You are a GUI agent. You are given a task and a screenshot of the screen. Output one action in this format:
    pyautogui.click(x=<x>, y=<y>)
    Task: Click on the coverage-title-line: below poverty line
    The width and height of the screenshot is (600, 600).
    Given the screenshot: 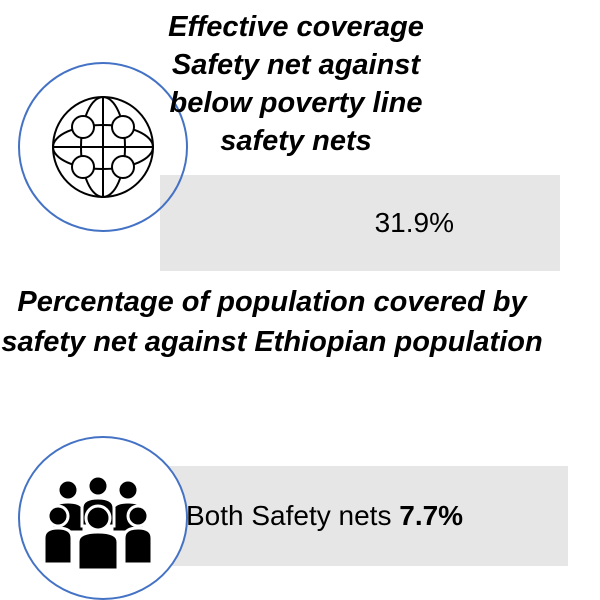 What is the action you would take?
    pyautogui.click(x=296, y=103)
    